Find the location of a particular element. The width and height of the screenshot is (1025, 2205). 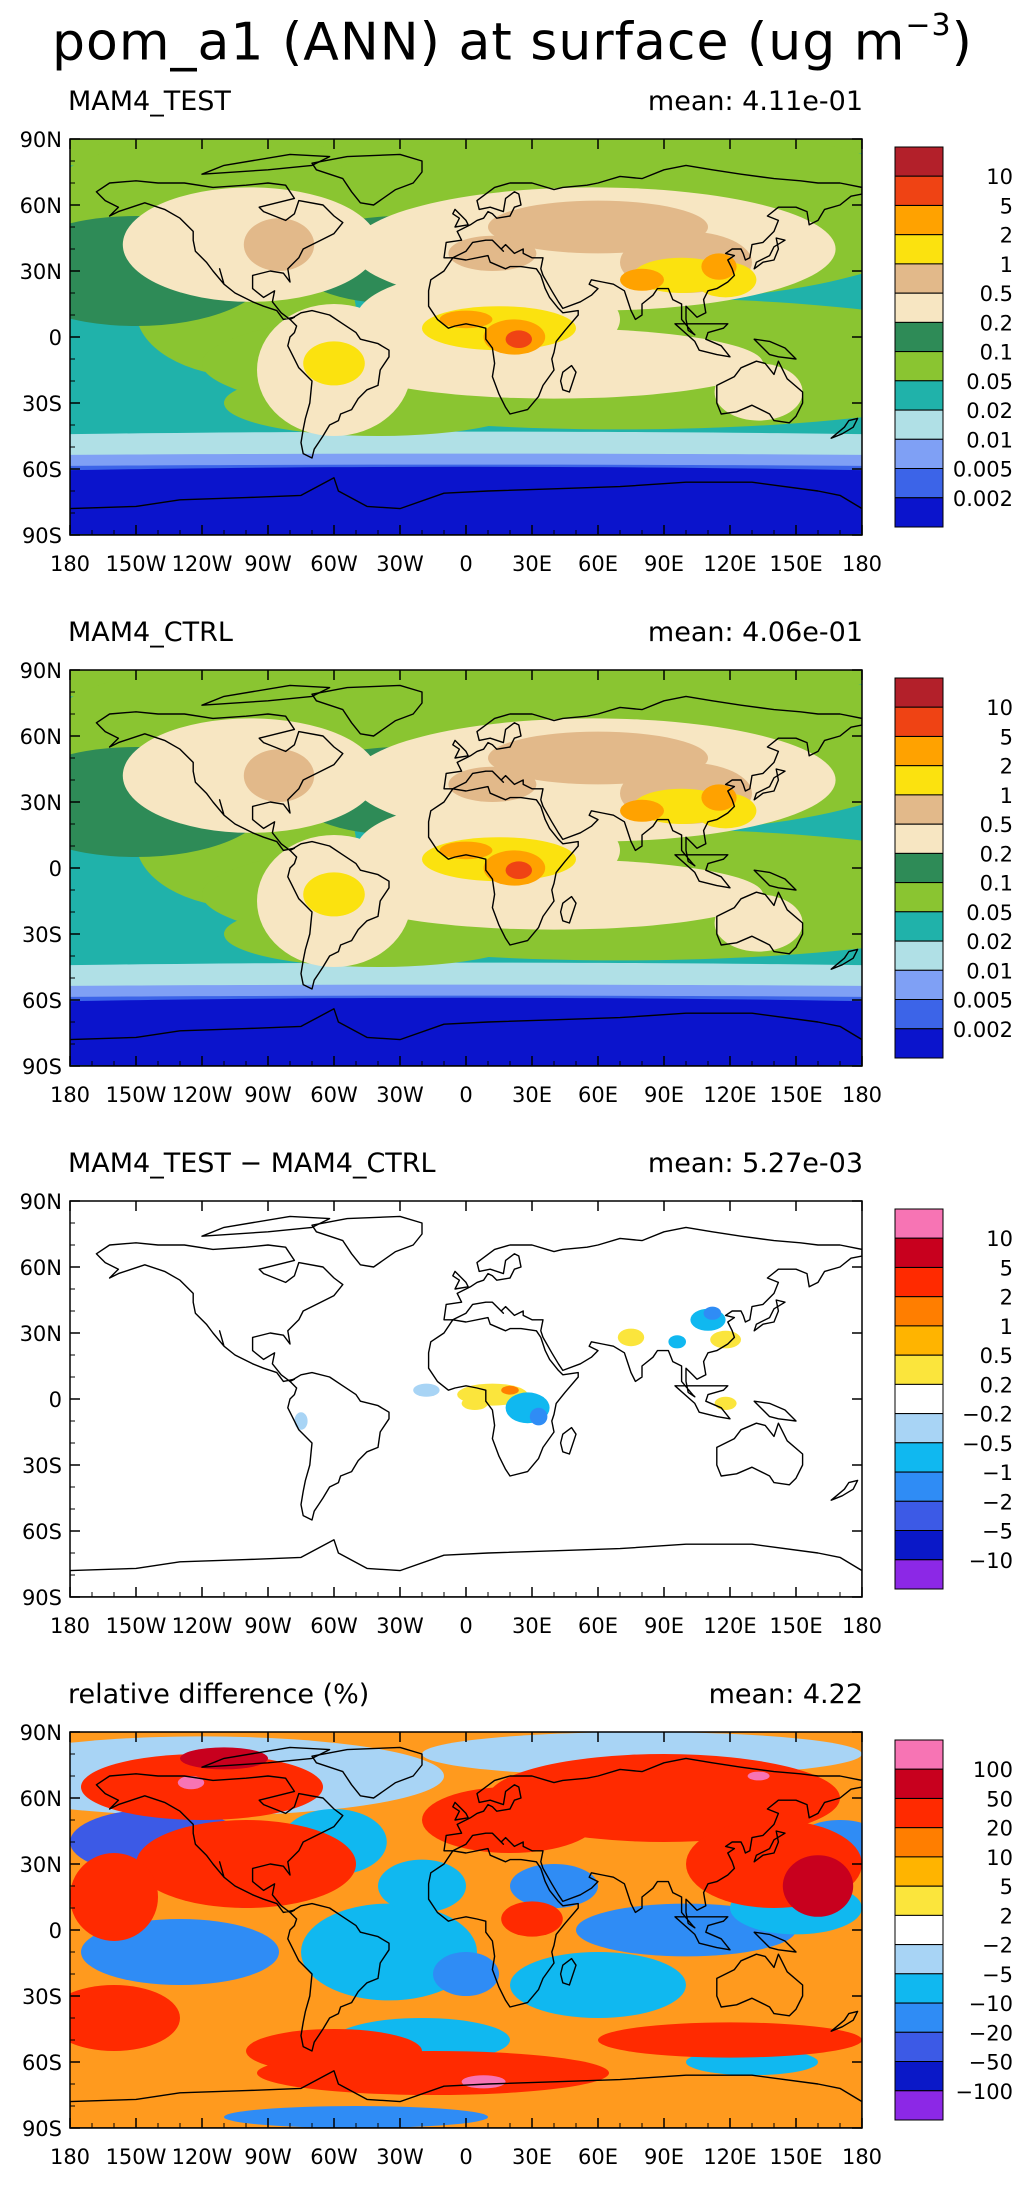

coastline-arctic-islands is located at coordinates (266, 1226).